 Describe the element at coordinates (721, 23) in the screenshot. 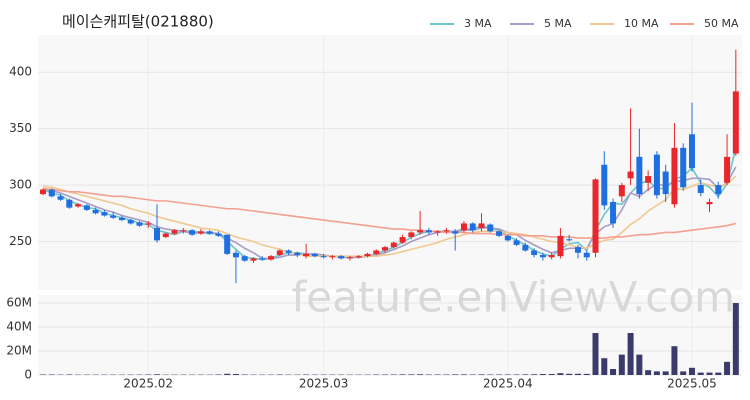

I see `legend-label: 50 MA` at that location.